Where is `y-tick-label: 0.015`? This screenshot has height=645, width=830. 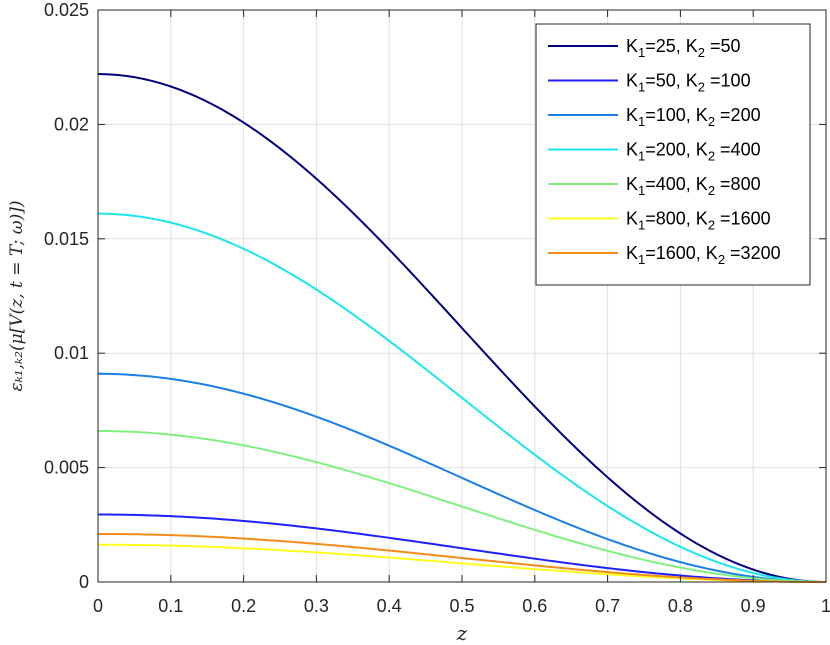 y-tick-label: 0.015 is located at coordinates (66, 239).